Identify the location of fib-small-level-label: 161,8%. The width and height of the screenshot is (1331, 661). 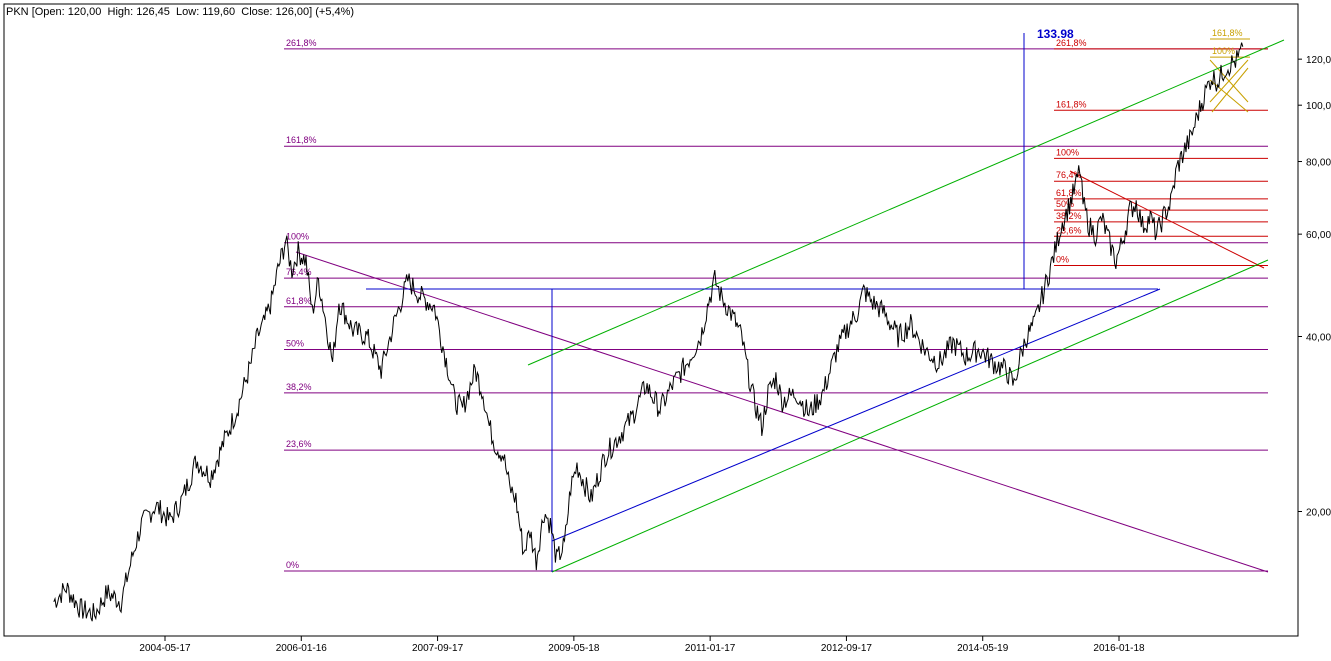
(1227, 33).